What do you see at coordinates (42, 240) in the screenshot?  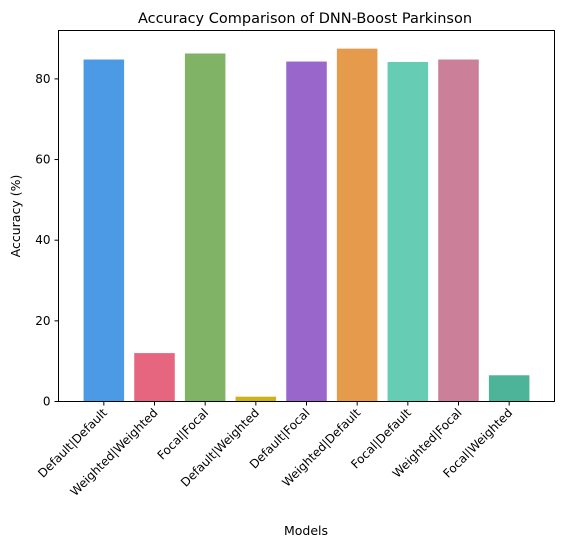 I see `y-tick-label: 40` at bounding box center [42, 240].